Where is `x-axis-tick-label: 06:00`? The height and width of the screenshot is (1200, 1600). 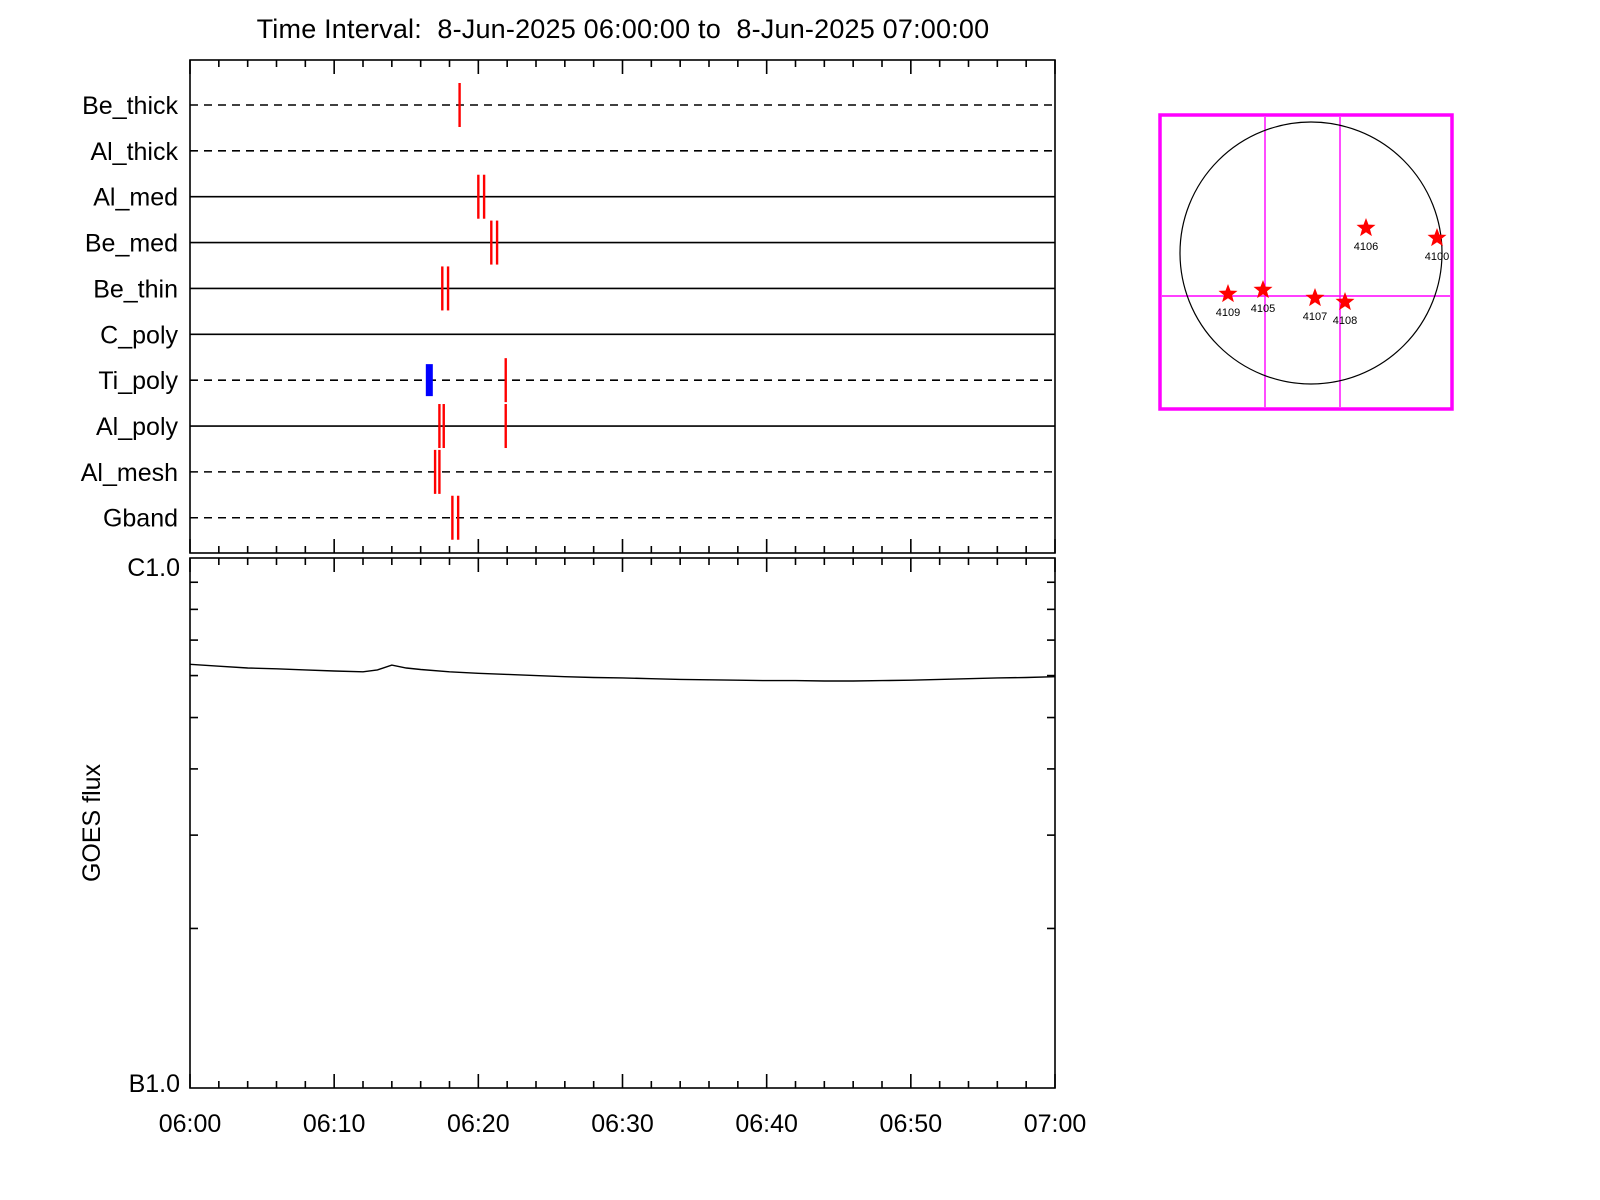
x-axis-tick-label: 06:00 is located at coordinates (190, 1124).